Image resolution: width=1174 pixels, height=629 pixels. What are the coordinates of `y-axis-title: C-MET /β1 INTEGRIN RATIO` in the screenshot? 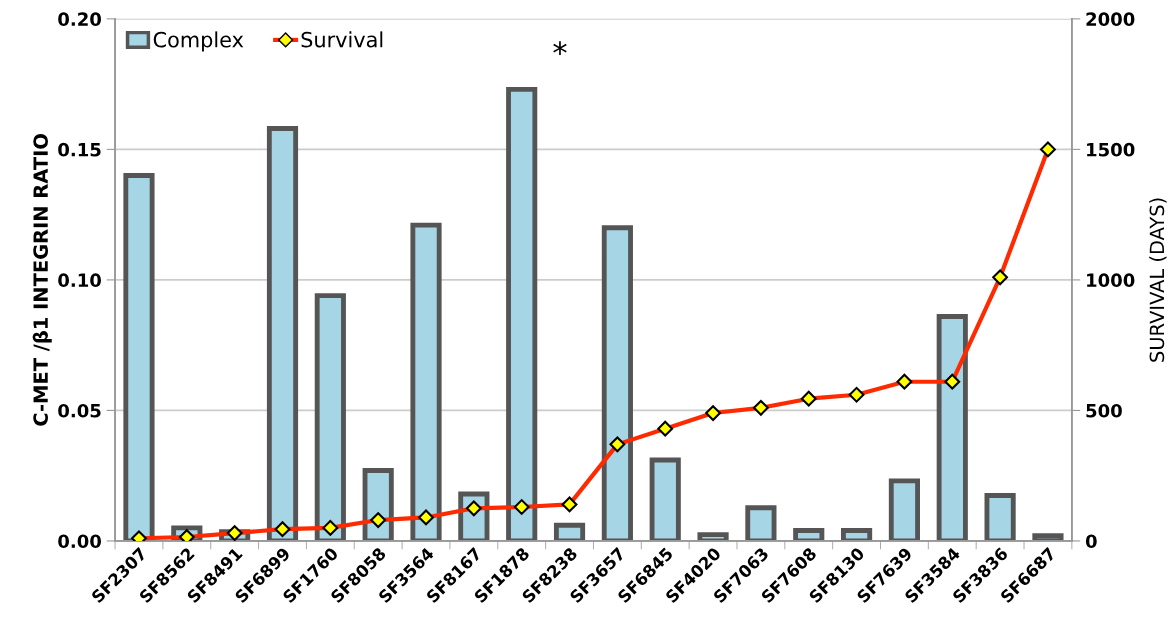 It's located at (42, 280).